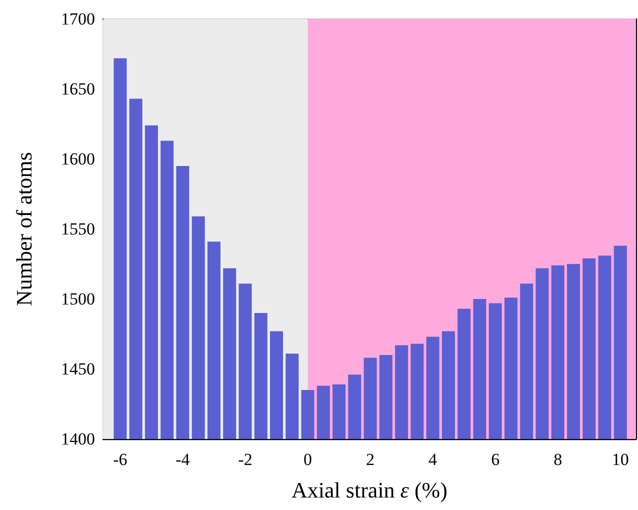 The width and height of the screenshot is (638, 510). What do you see at coordinates (308, 459) in the screenshot?
I see `x-tick-label: 0` at bounding box center [308, 459].